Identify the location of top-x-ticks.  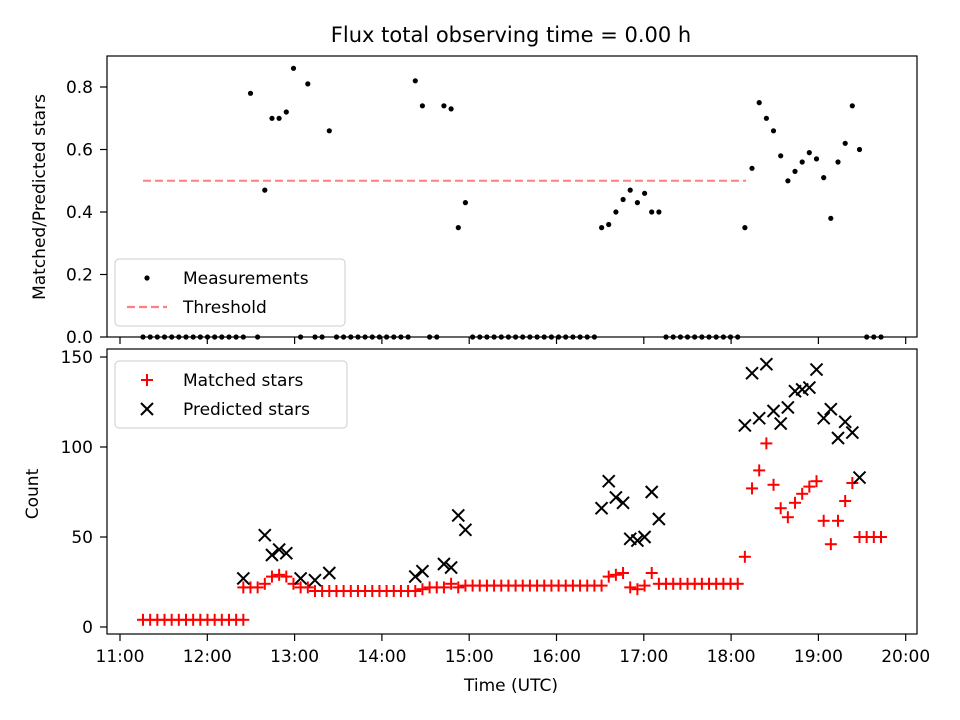
(513, 340).